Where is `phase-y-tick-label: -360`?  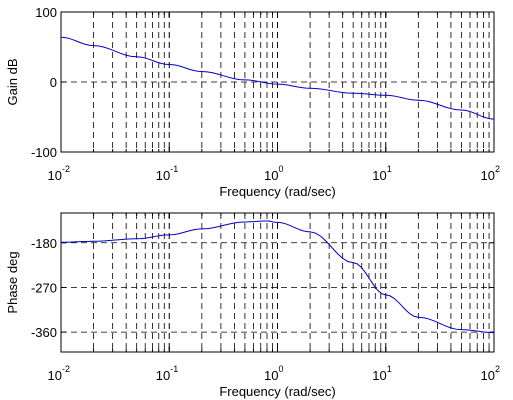 phase-y-tick-label: -360 is located at coordinates (44, 332).